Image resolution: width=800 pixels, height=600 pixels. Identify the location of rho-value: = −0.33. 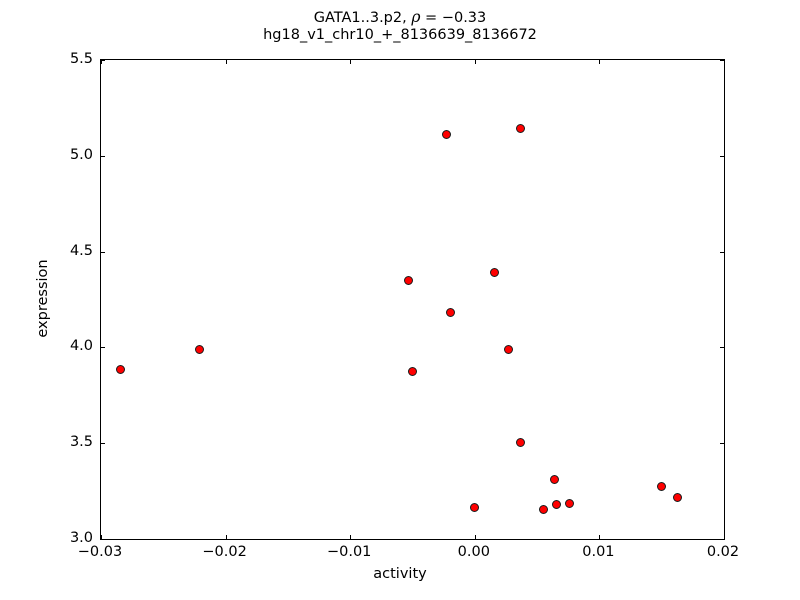
(453, 18).